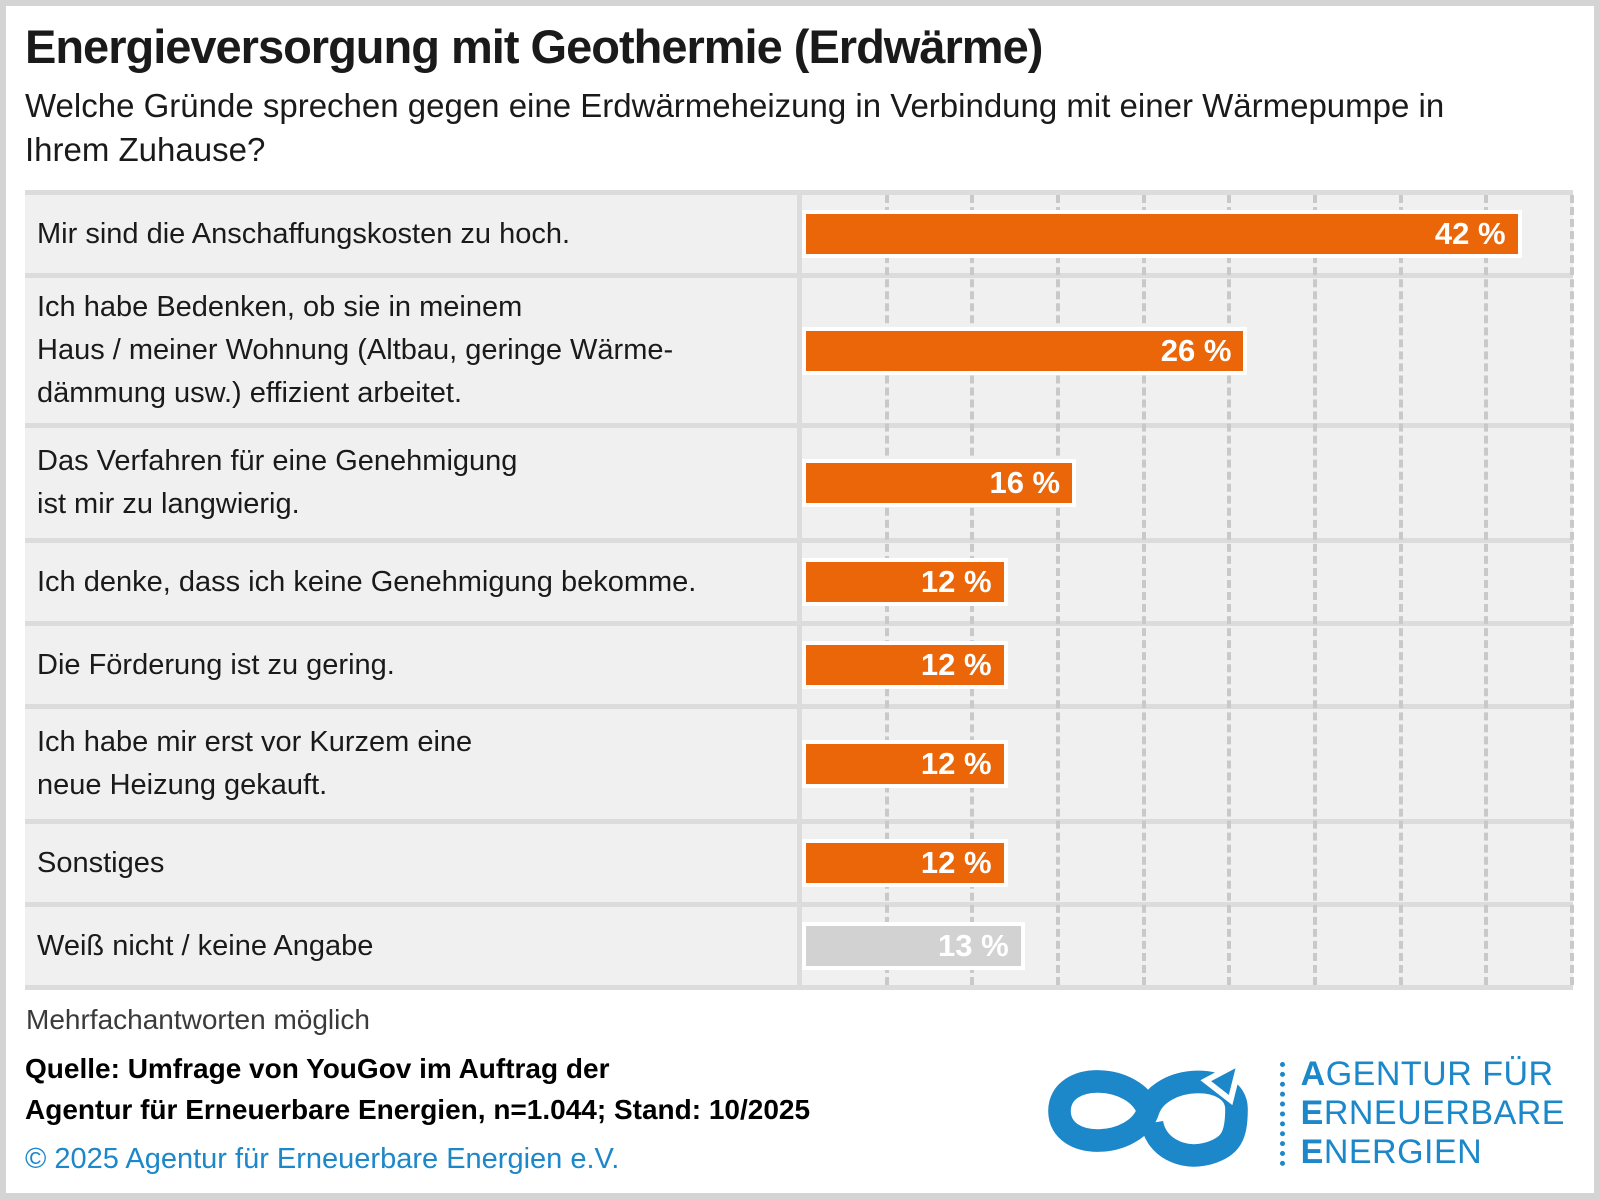  What do you see at coordinates (411, 665) in the screenshot?
I see `row-label: Die Förderung ist zu gering.` at bounding box center [411, 665].